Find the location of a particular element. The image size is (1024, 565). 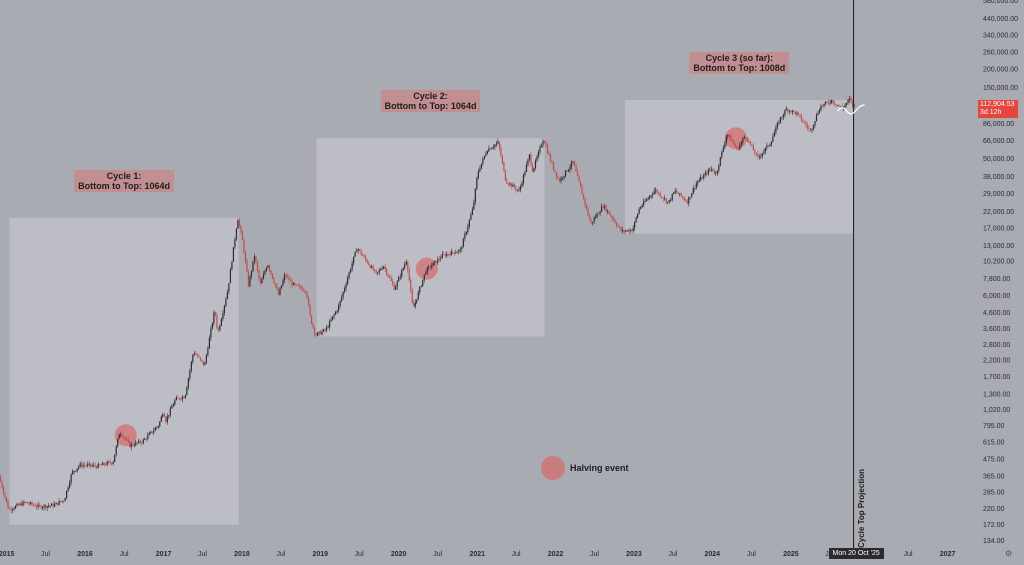

x-tick-label-13: Jul is located at coordinates (516, 554).